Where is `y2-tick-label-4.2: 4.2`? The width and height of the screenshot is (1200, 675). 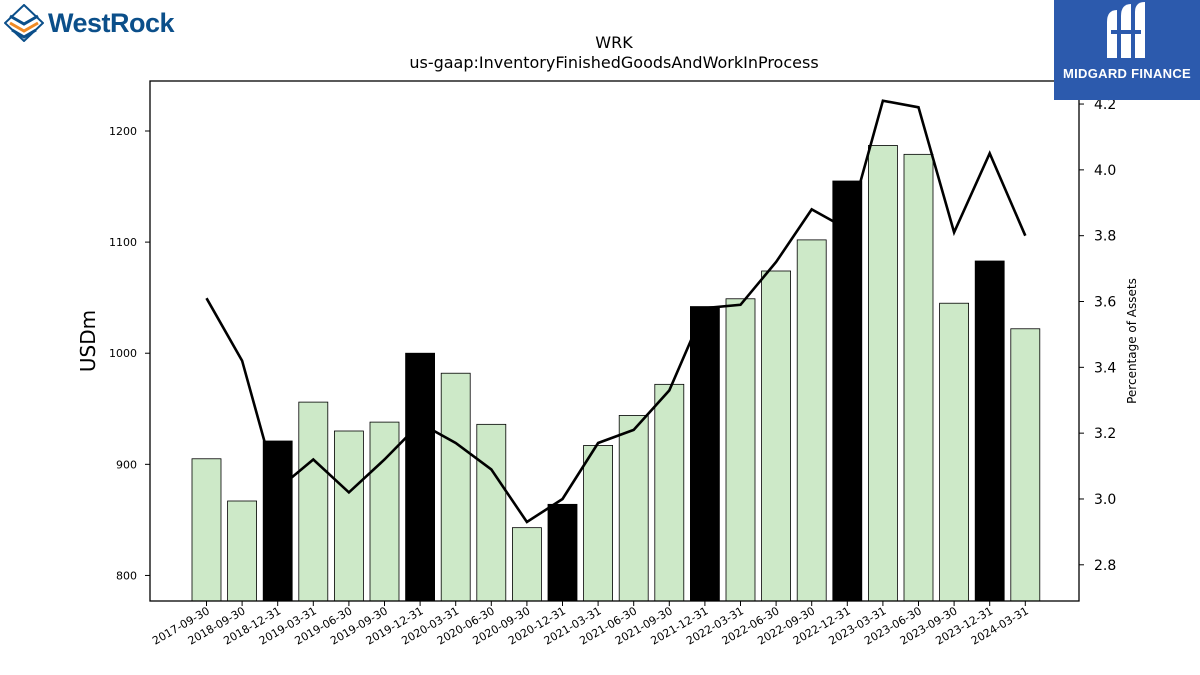
y2-tick-label-4.2: 4.2 is located at coordinates (1105, 105).